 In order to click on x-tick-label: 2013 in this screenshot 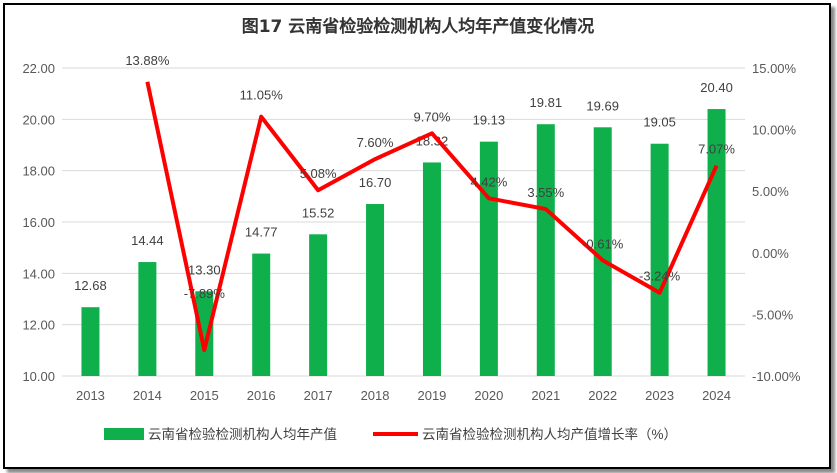, I will do `click(90, 395)`.